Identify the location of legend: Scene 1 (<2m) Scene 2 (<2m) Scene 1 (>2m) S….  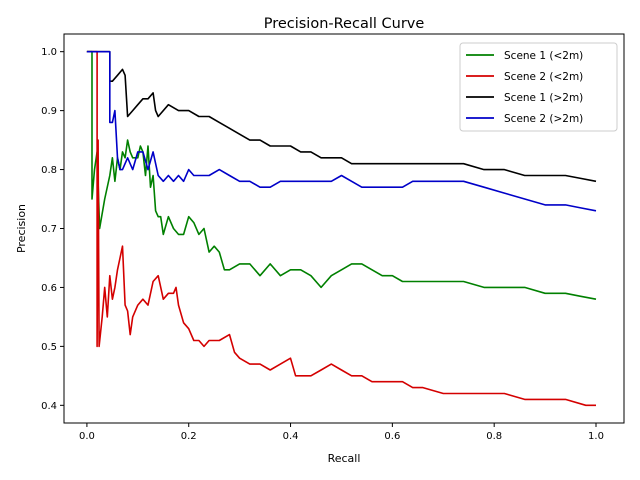
(538, 87).